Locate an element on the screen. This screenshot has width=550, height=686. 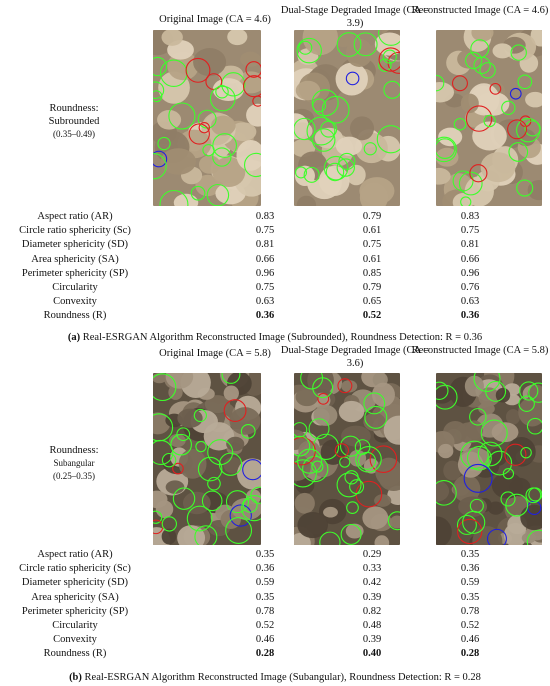
header-reconstructed-a: Reconstructed Image (CA = 4.6) is located at coordinates (480, 10).